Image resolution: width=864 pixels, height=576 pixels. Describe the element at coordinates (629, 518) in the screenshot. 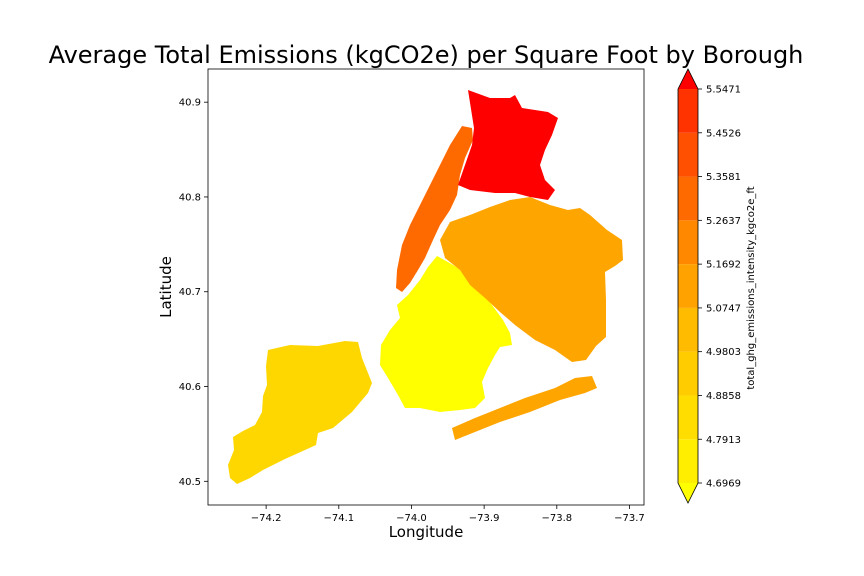

I see `x-tick-label: −73.7` at that location.